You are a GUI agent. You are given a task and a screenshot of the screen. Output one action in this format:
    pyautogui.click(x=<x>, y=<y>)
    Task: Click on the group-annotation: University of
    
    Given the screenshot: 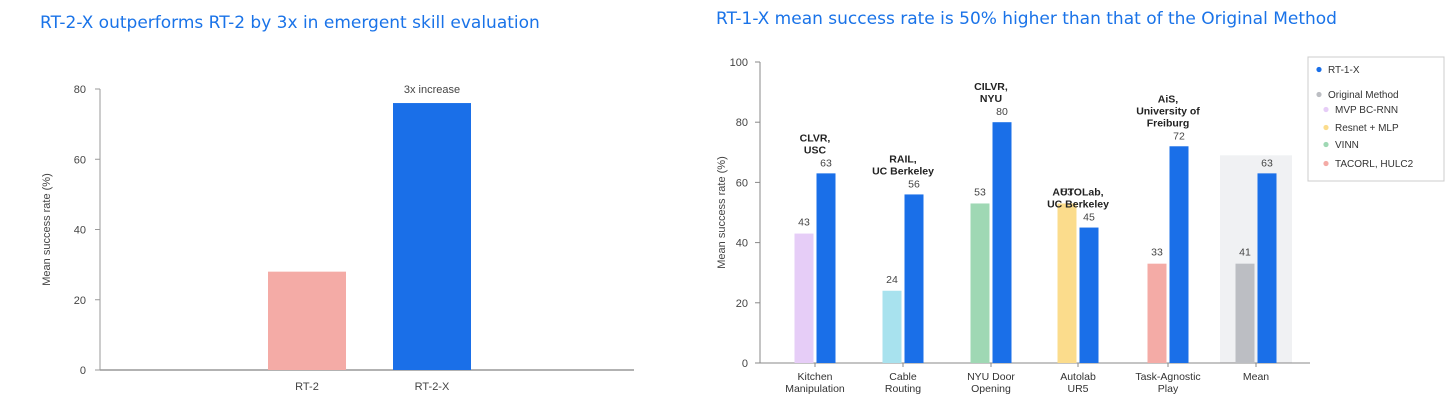 What is the action you would take?
    pyautogui.click(x=1168, y=111)
    